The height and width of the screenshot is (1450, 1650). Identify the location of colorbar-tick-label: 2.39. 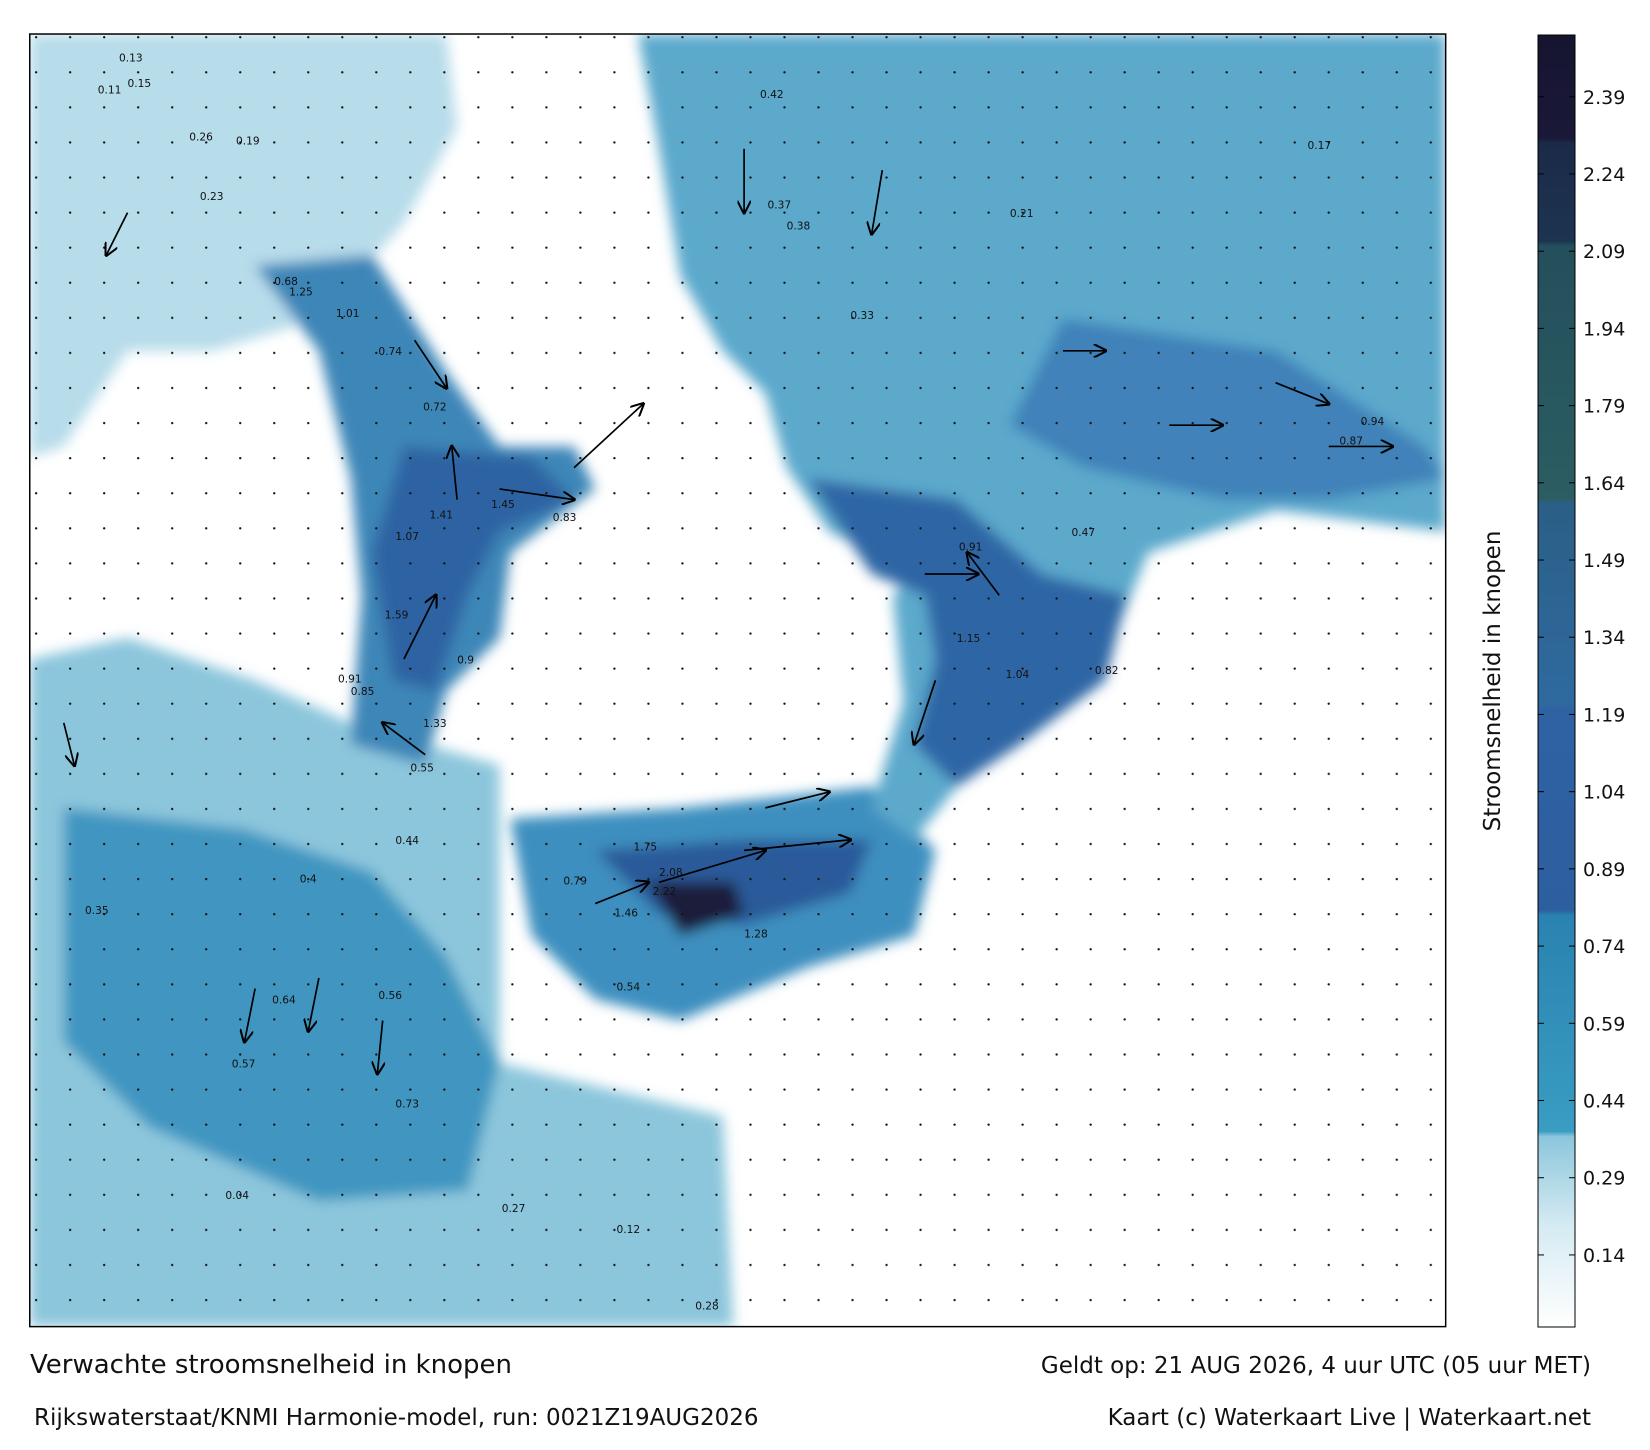
(1604, 98).